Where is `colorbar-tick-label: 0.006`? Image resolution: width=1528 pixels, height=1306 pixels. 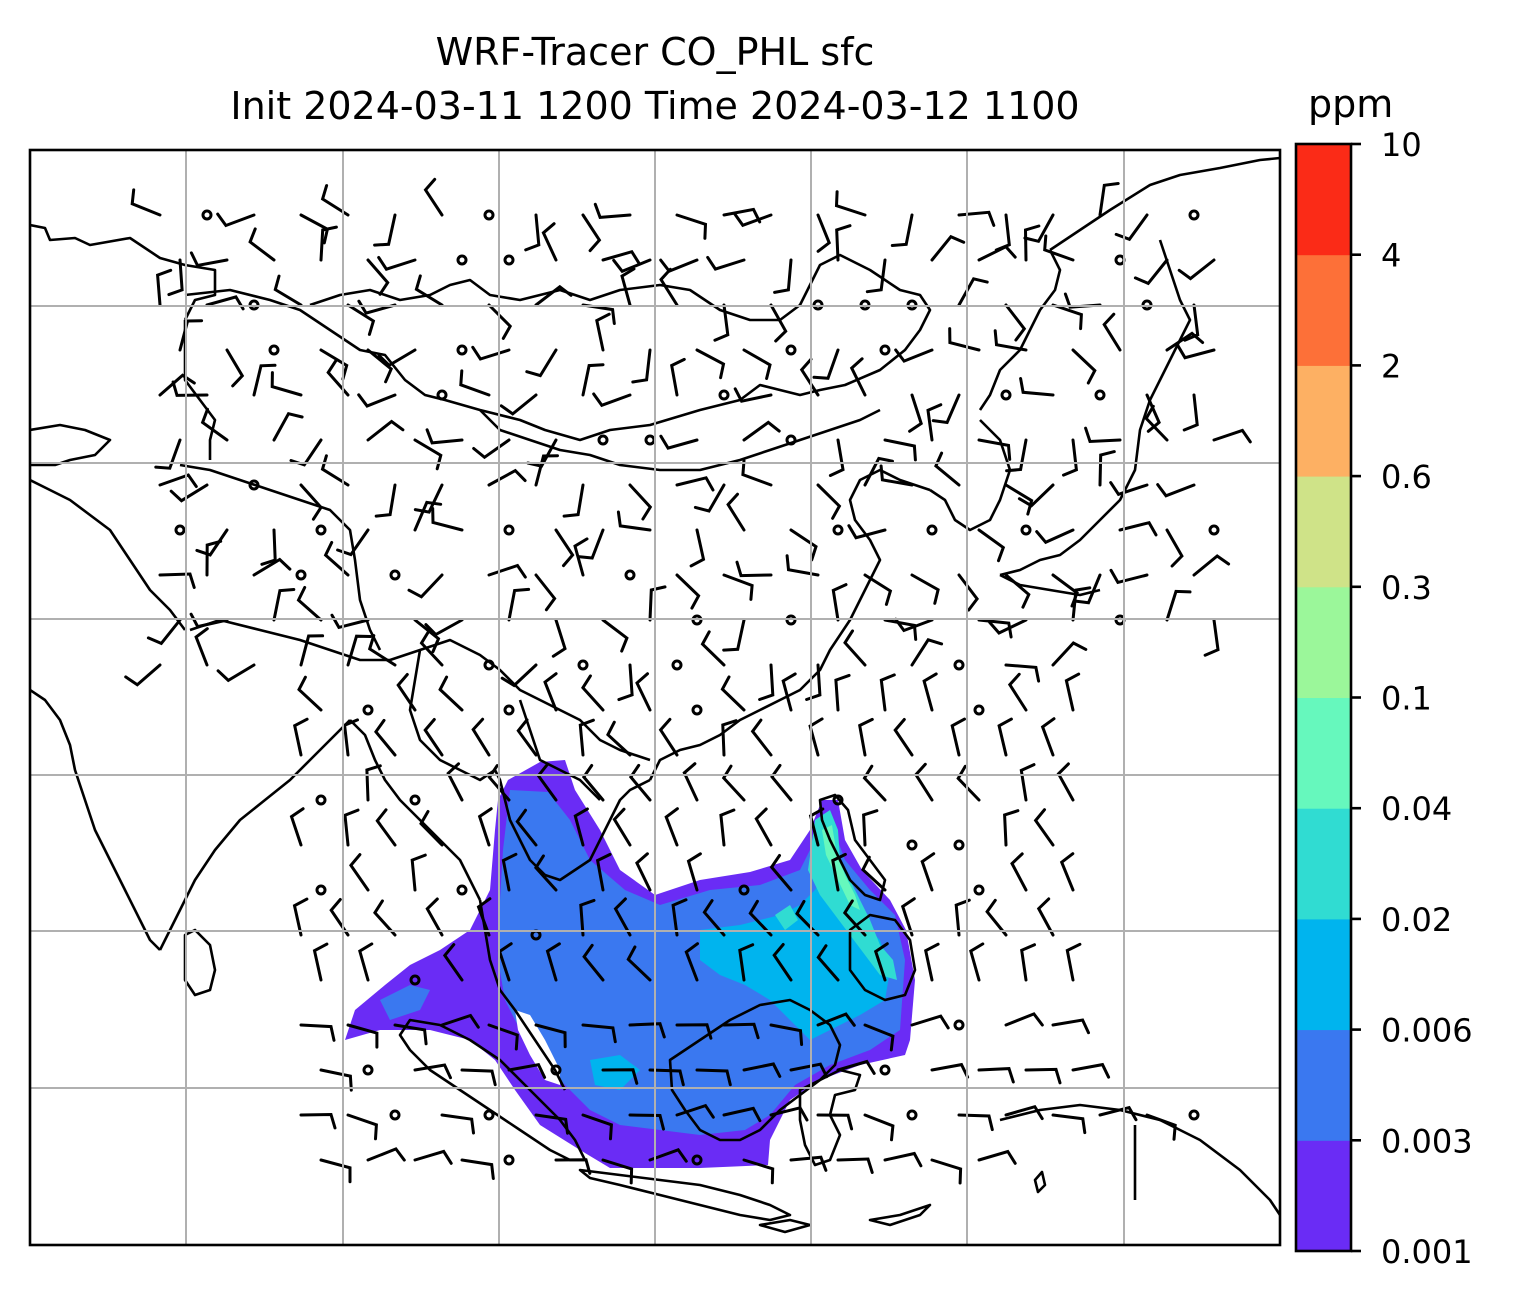
colorbar-tick-label: 0.006 is located at coordinates (1427, 1031).